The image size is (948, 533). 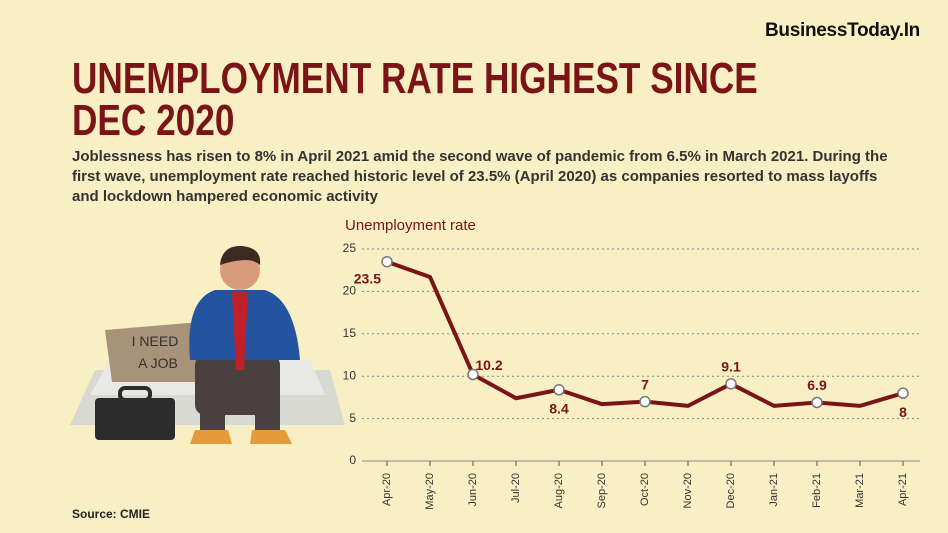 What do you see at coordinates (645, 489) in the screenshot?
I see `x-tick-label: Oct-20` at bounding box center [645, 489].